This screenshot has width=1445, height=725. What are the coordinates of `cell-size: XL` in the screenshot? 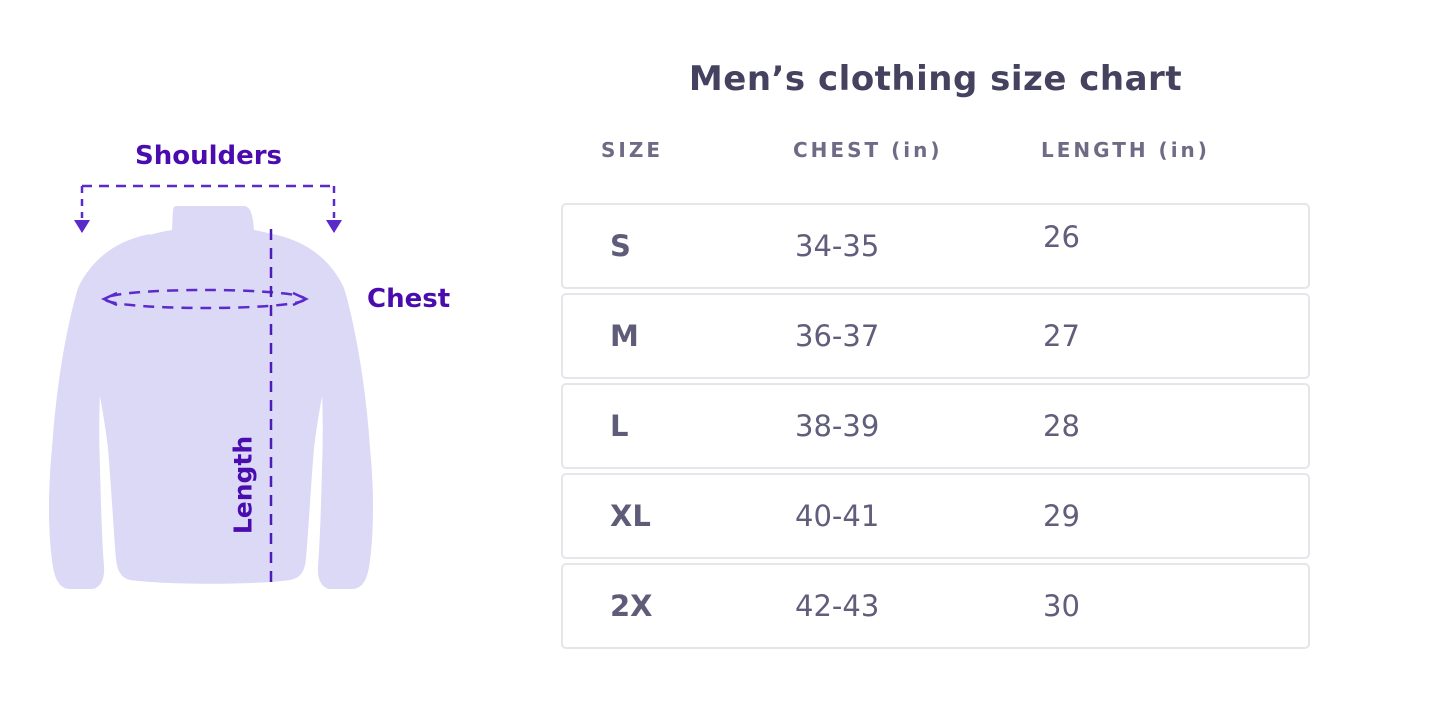 It's located at (630, 516).